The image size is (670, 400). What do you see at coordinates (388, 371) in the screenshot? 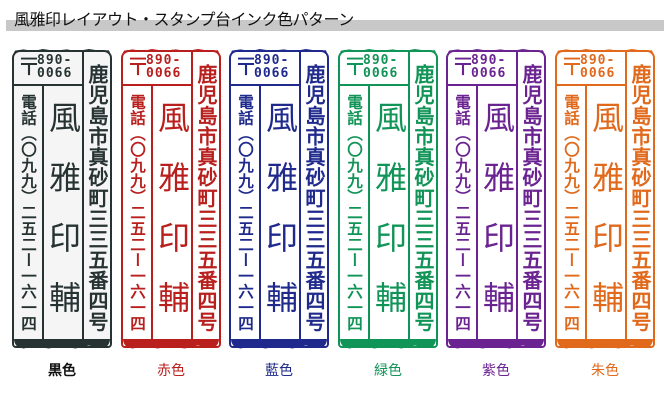
I see `ink-color-label: 緑色` at bounding box center [388, 371].